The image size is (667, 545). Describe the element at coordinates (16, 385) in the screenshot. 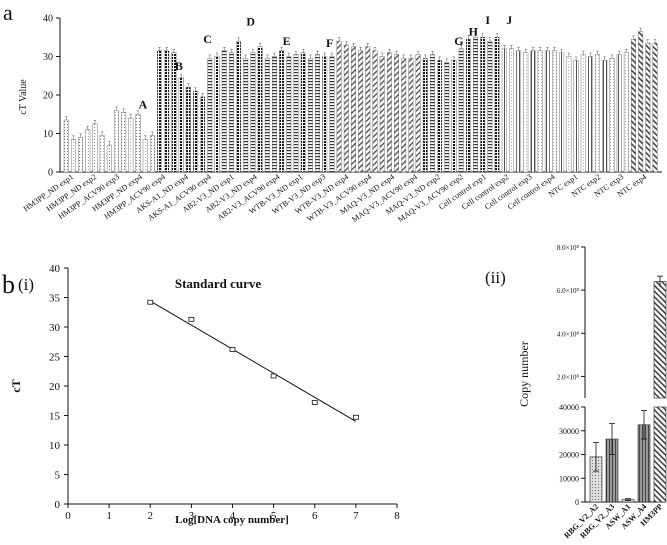

I see `panel-b-i-y-label: cT` at that location.